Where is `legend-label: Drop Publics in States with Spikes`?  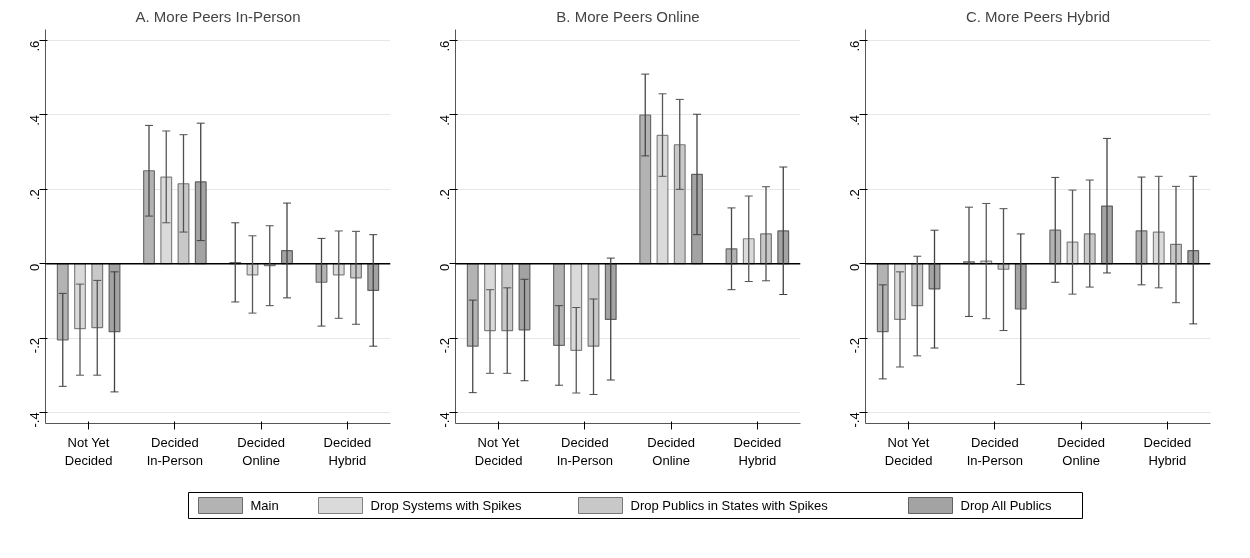
legend-label: Drop Publics in States with Spikes is located at coordinates (729, 505).